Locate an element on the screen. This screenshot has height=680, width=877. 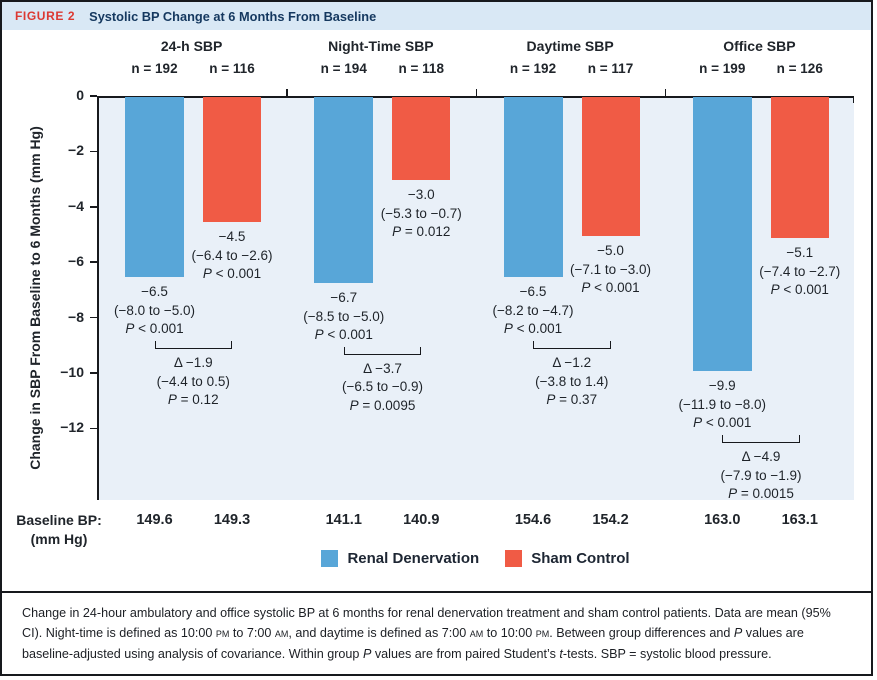
caption-text-segment: . Between group differences and is located at coordinates (641, 633).